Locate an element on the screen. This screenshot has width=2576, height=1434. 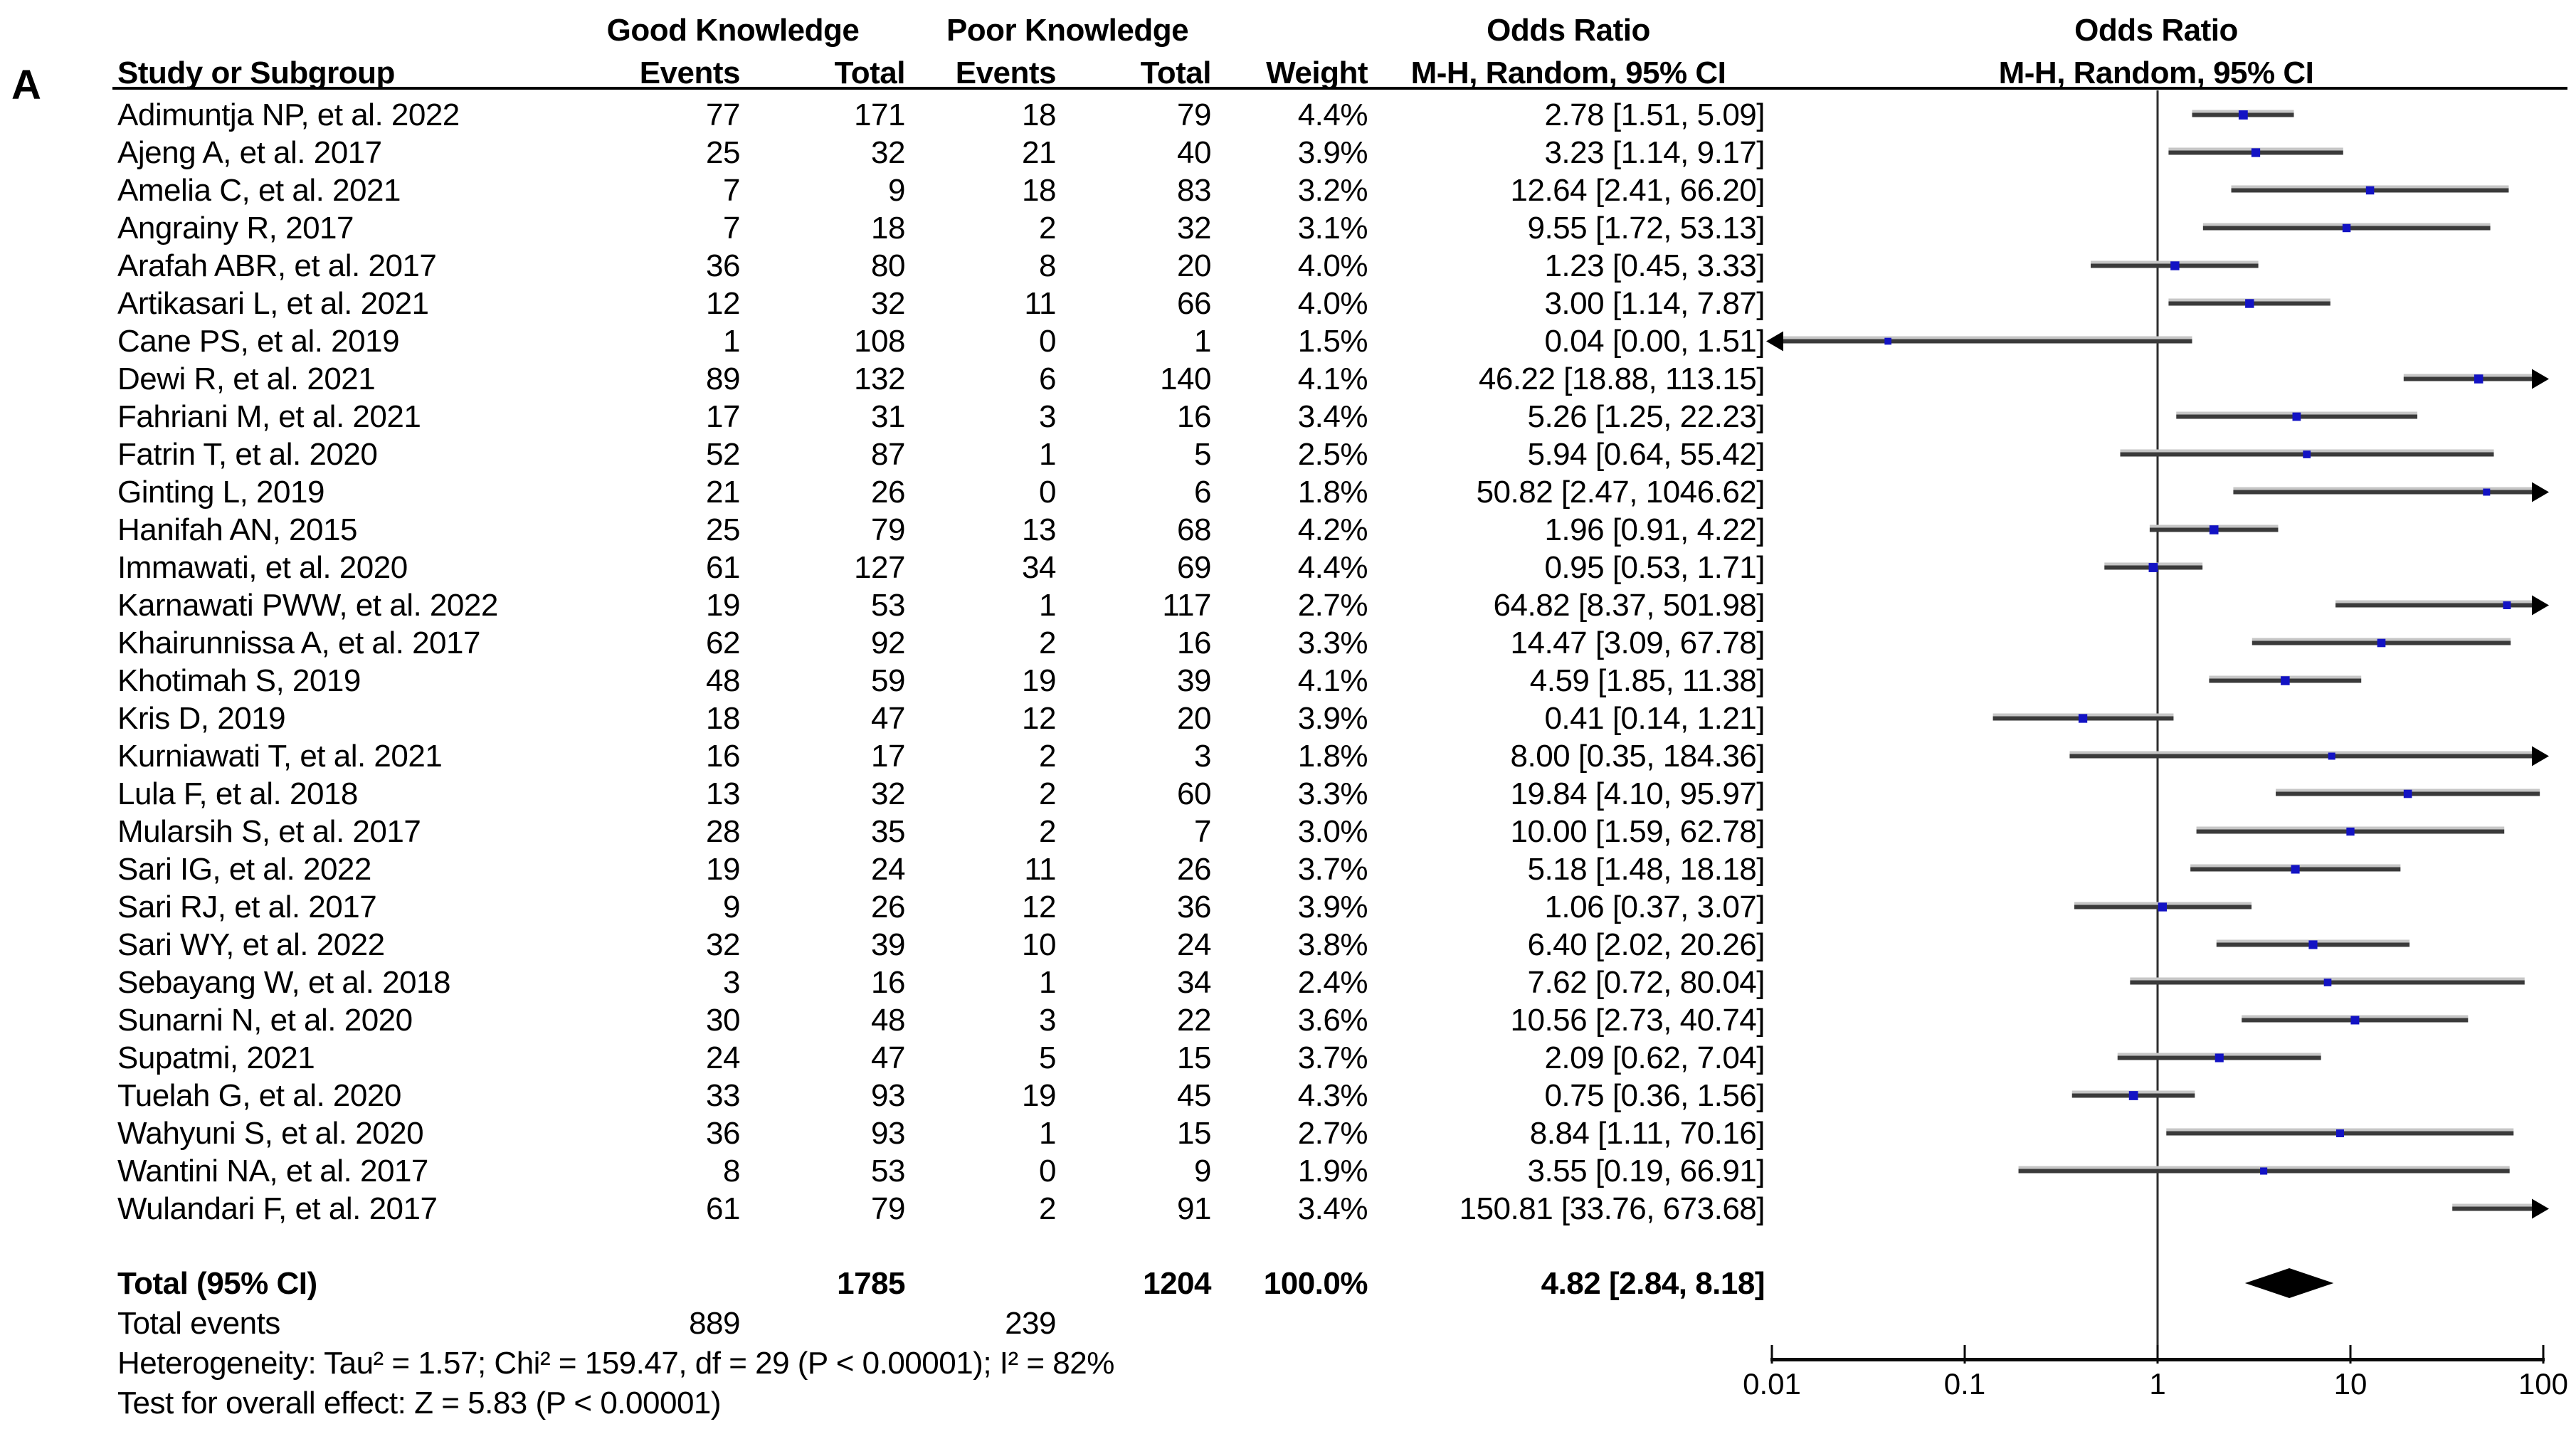
pk-total: 15 is located at coordinates (1194, 1057).